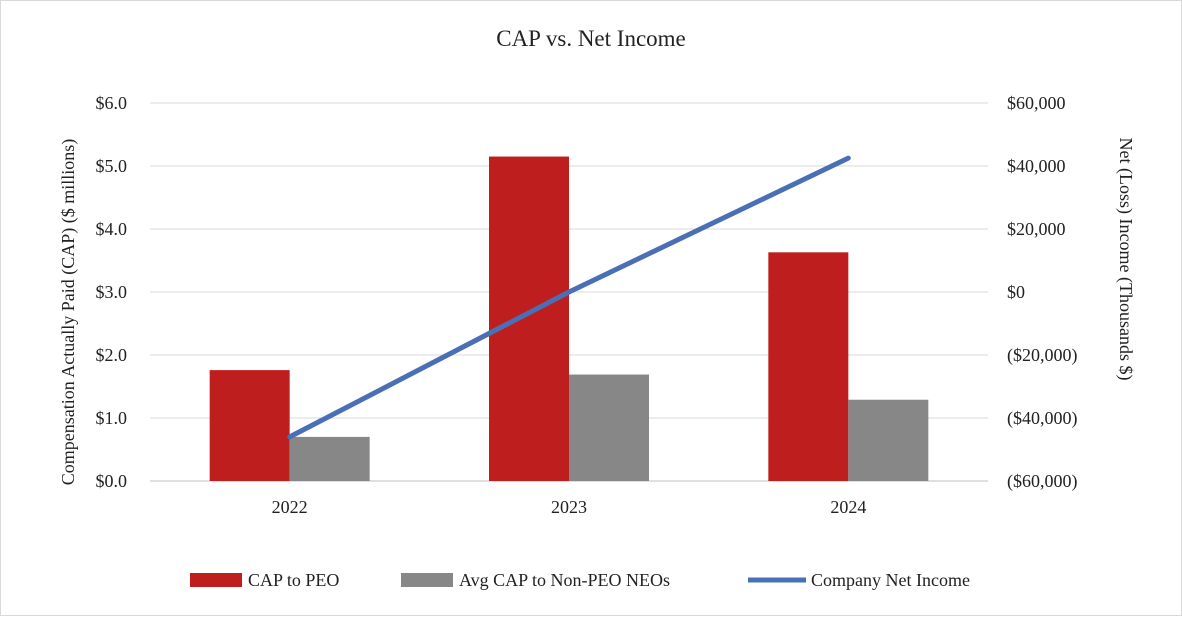 The image size is (1182, 620). What do you see at coordinates (848, 507) in the screenshot?
I see `x-tick-label: 2024` at bounding box center [848, 507].